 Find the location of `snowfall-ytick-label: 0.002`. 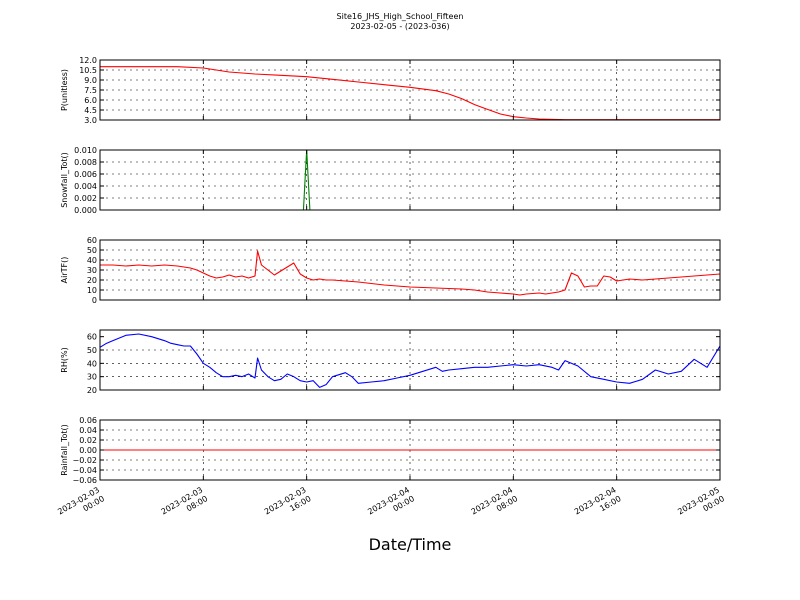

snowfall-ytick-label: 0.002 is located at coordinates (85, 198).